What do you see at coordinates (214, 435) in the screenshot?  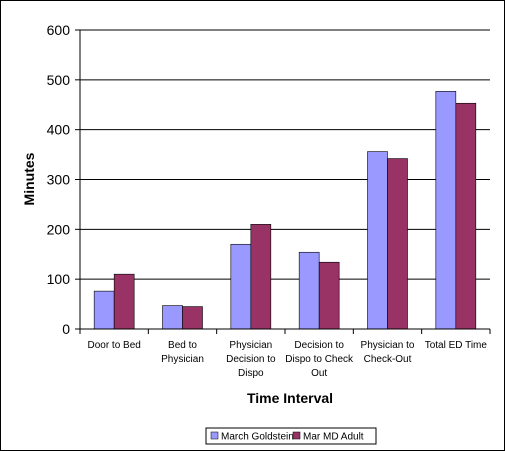 I see `legend-swatch-march-goldstein` at bounding box center [214, 435].